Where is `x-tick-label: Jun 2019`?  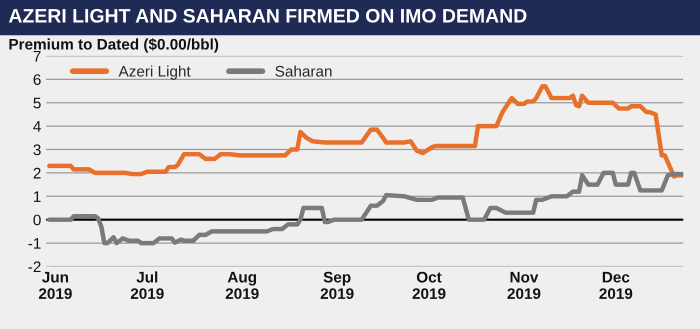 x-tick-label: Jun 2019 is located at coordinates (55, 286).